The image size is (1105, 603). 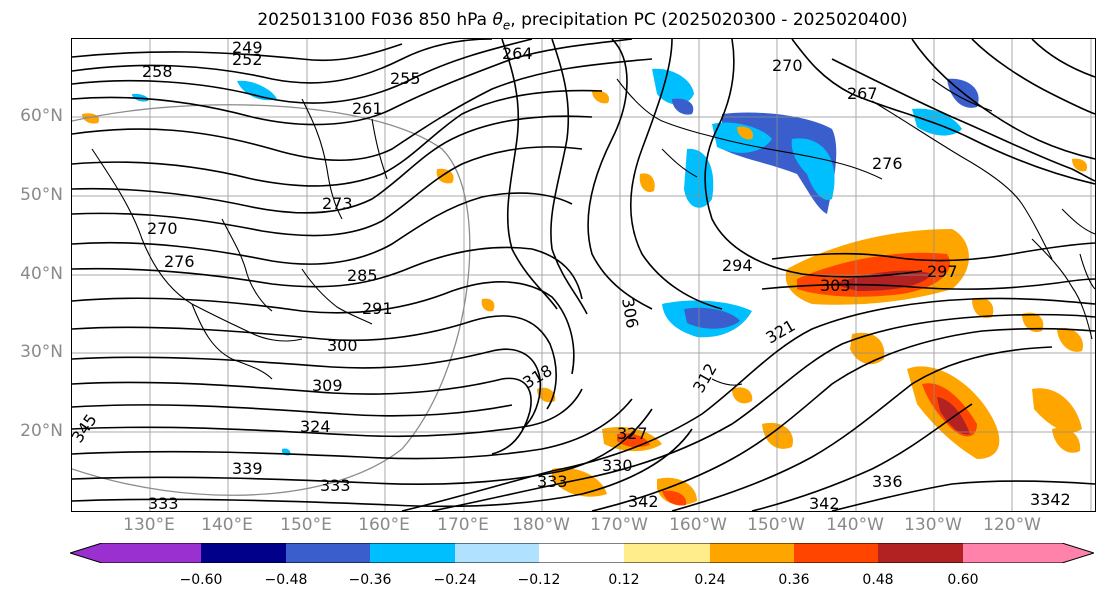 What do you see at coordinates (835, 285) in the screenshot?
I see `contour-label: 303` at bounding box center [835, 285].